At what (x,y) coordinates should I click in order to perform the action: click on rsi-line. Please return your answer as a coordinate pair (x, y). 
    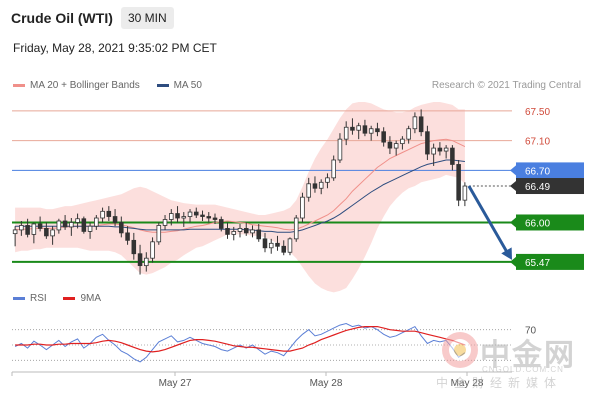
    Looking at the image, I should click on (240, 342).